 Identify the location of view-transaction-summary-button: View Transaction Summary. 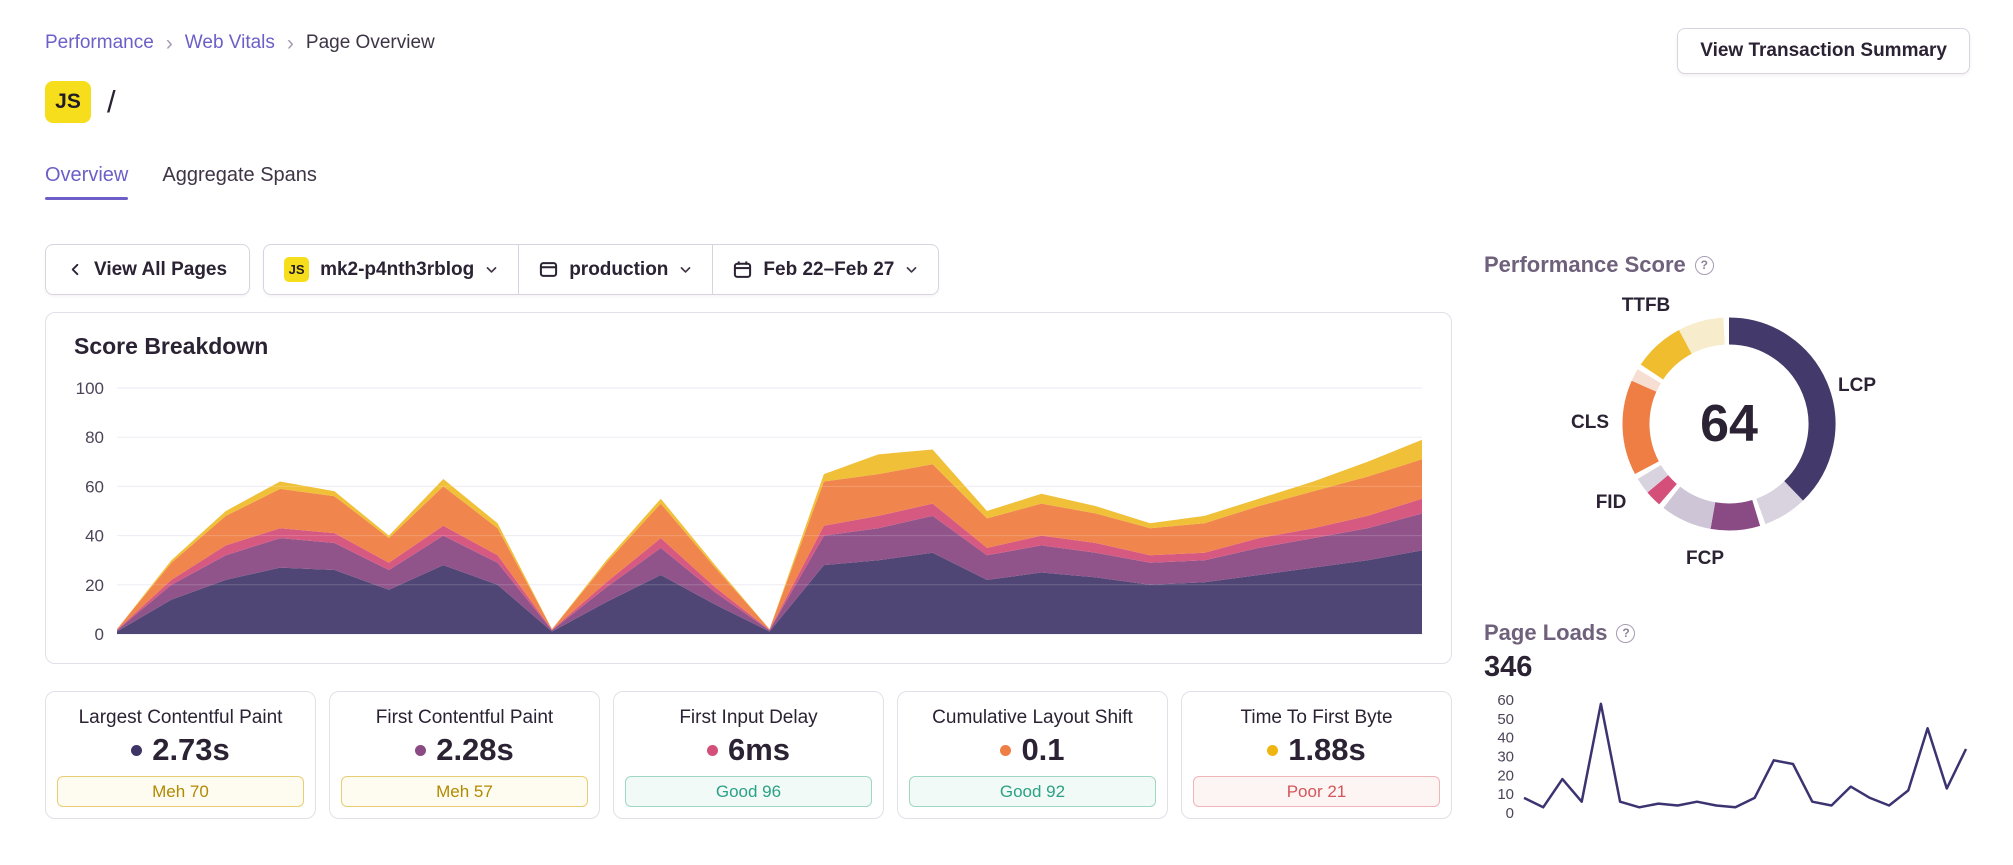
(1823, 51).